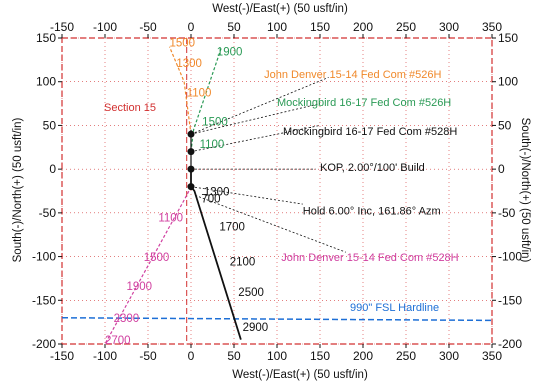 The image size is (540, 383). I want to click on callout-label: Hold 6.00° Inc, 161.86° Azm, so click(372, 212).